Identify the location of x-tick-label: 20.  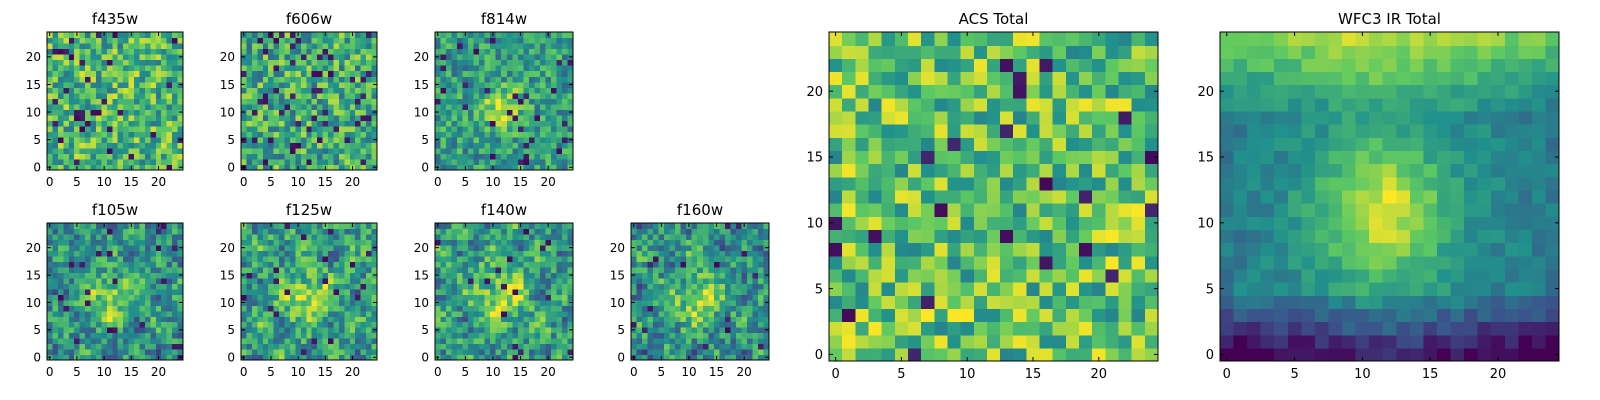
(158, 372).